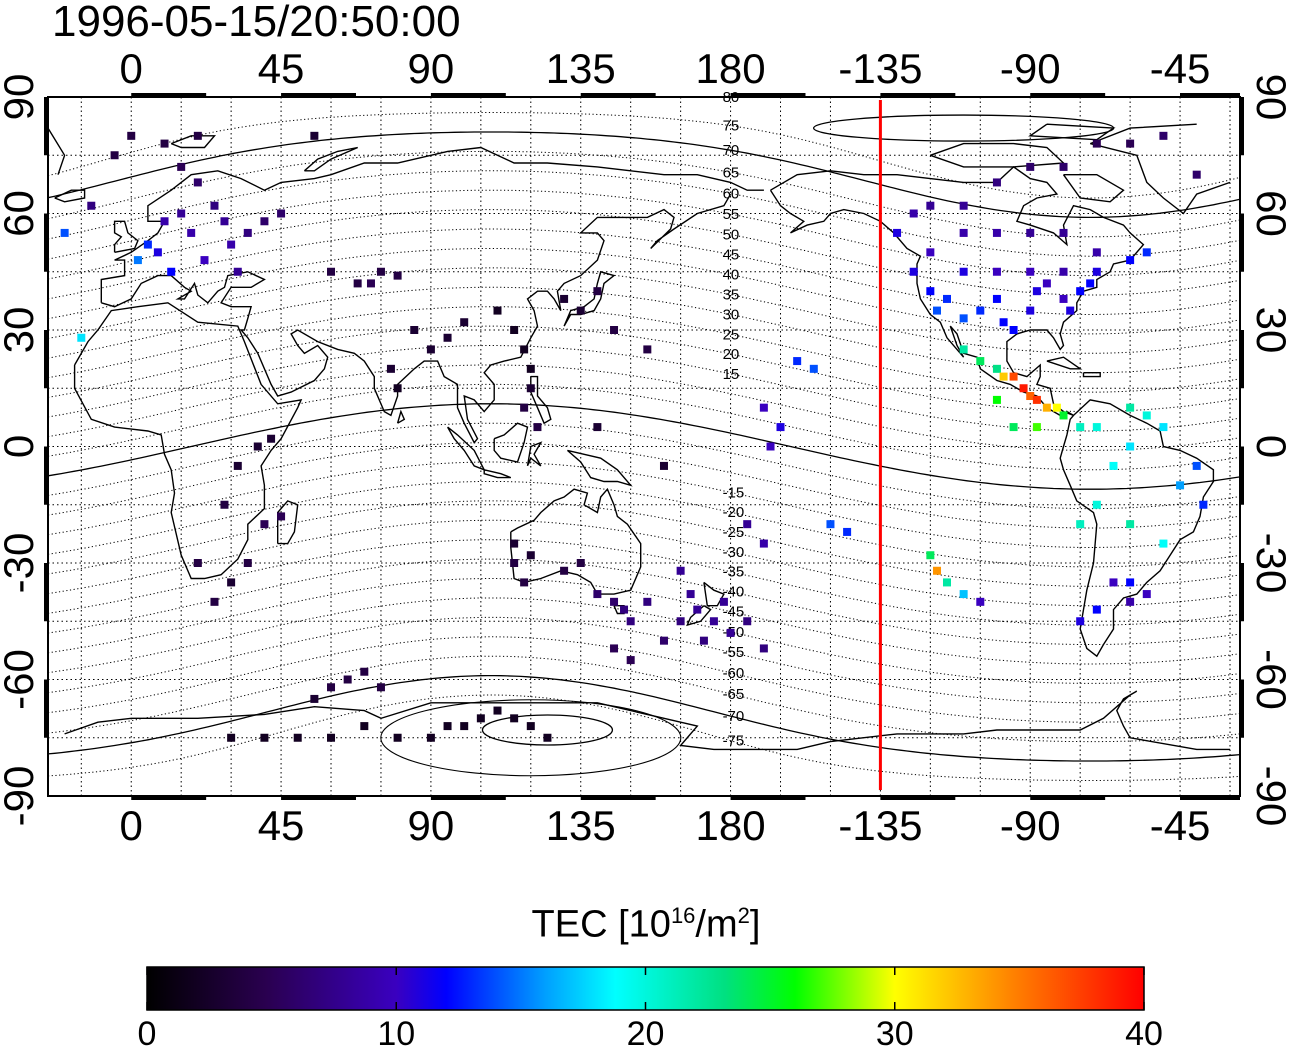 This screenshot has height=1057, width=1292. Describe the element at coordinates (731, 354) in the screenshot. I see `mlat-label: 20` at that location.